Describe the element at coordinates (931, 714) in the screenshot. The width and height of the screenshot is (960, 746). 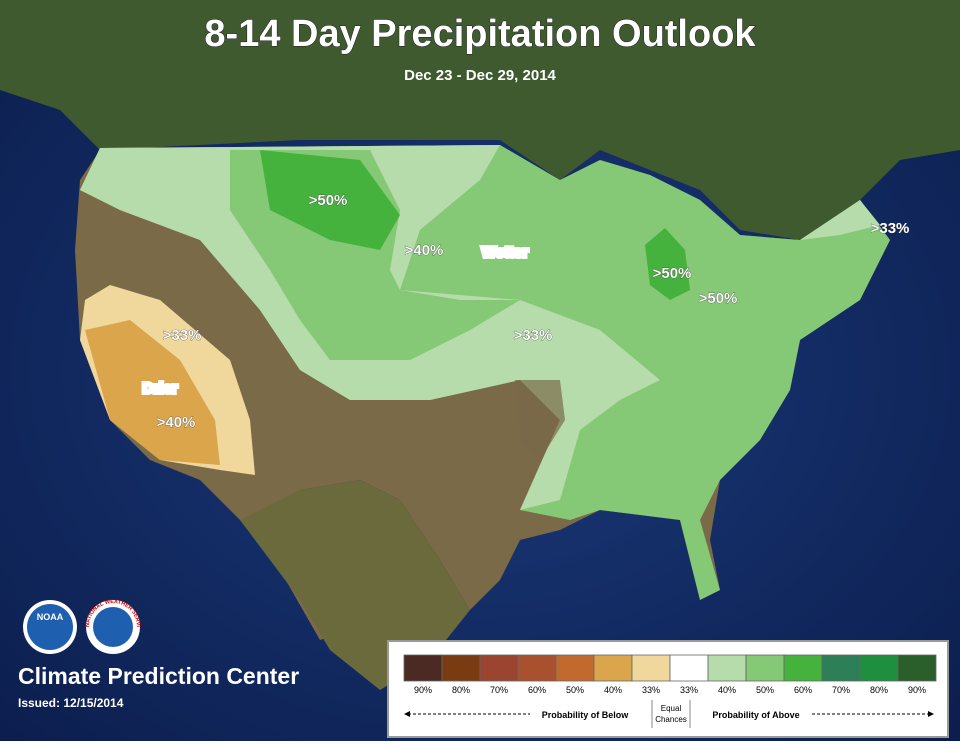
I see `above-arrowhead` at that location.